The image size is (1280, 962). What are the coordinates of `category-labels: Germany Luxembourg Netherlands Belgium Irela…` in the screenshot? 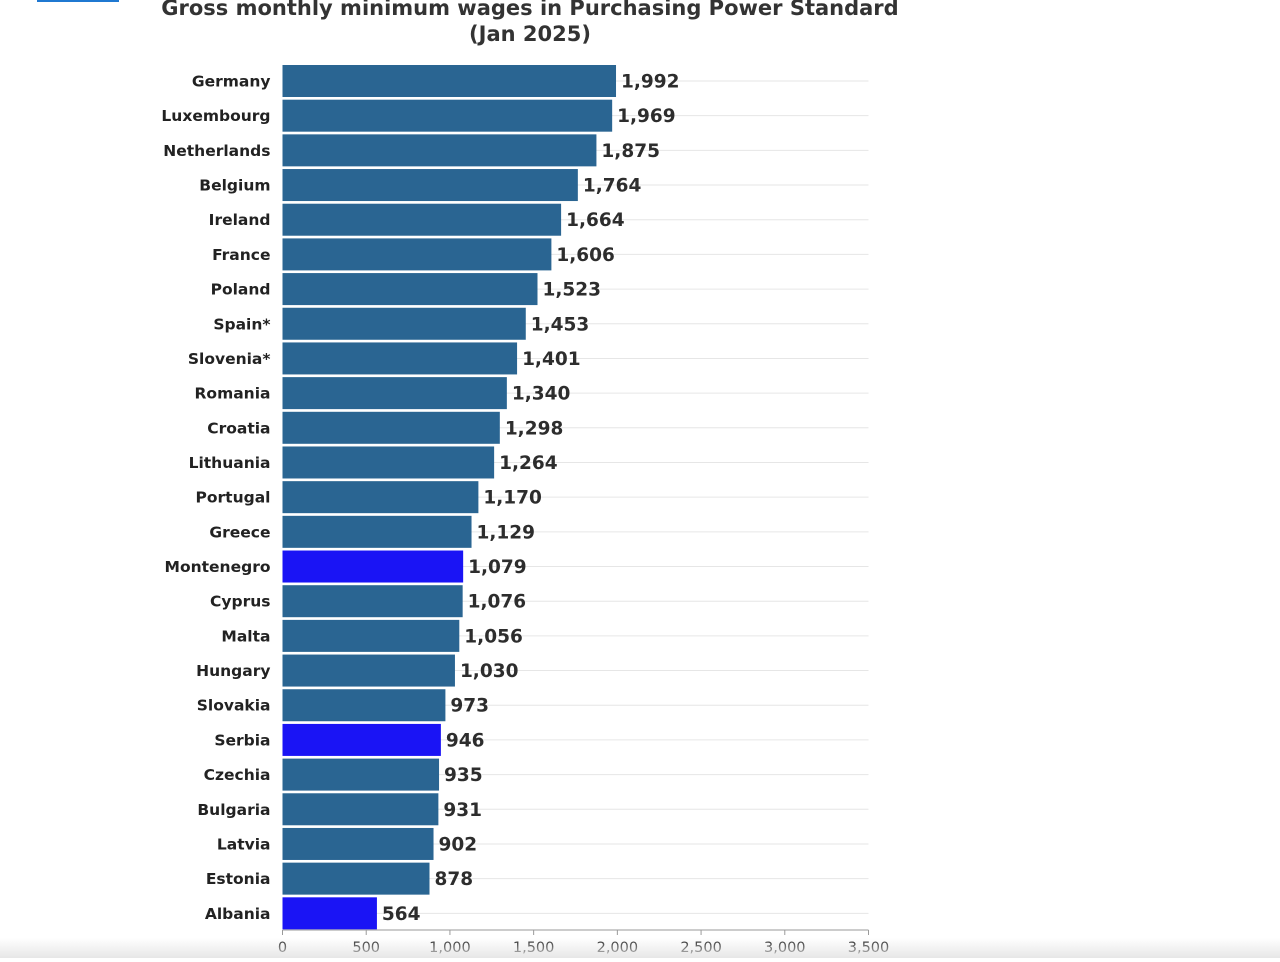 It's located at (215, 498).